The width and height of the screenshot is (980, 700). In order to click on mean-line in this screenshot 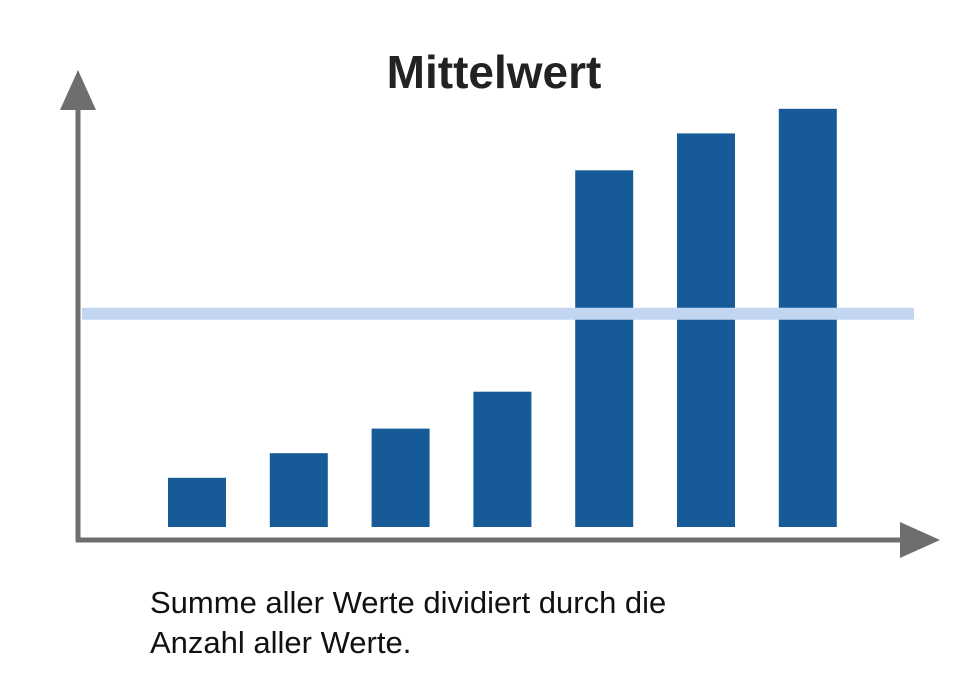, I will do `click(498, 313)`.